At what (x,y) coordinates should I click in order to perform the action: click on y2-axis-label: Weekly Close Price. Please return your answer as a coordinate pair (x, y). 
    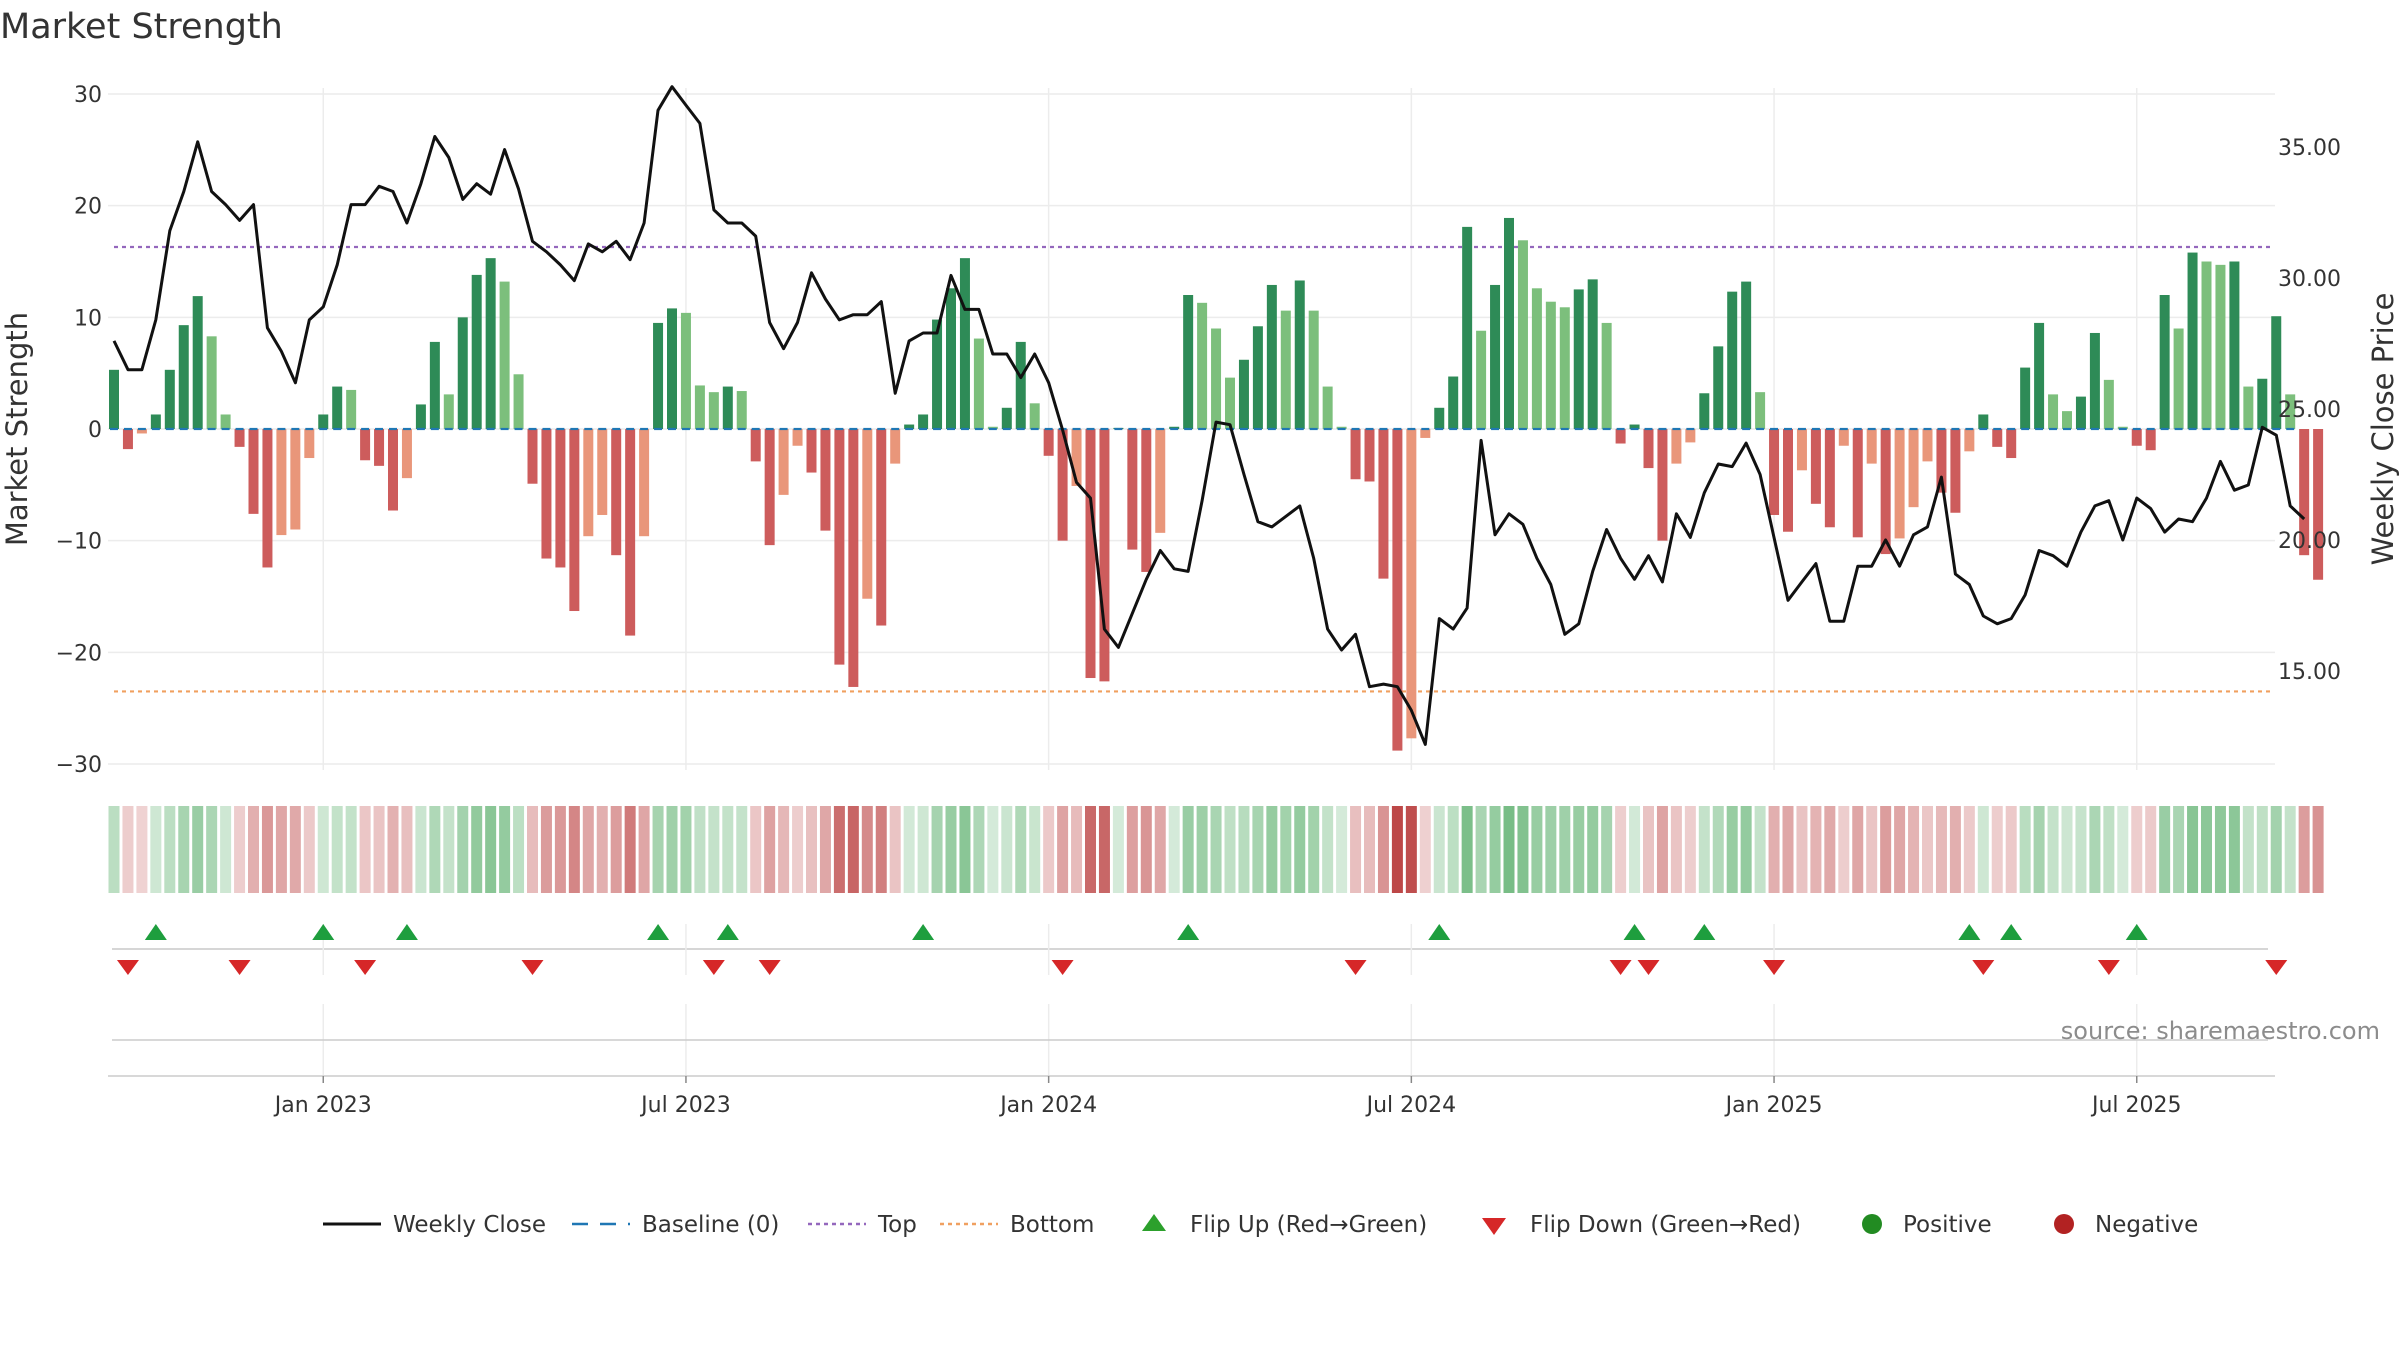
    Looking at the image, I should click on (2383, 429).